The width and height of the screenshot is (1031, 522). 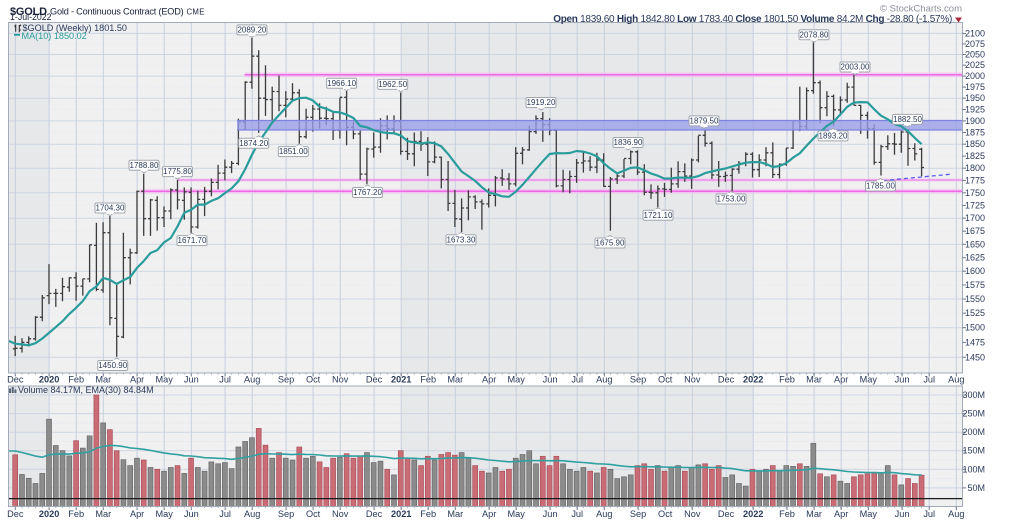 I want to click on svg-text: 1721.10, so click(x=658, y=215).